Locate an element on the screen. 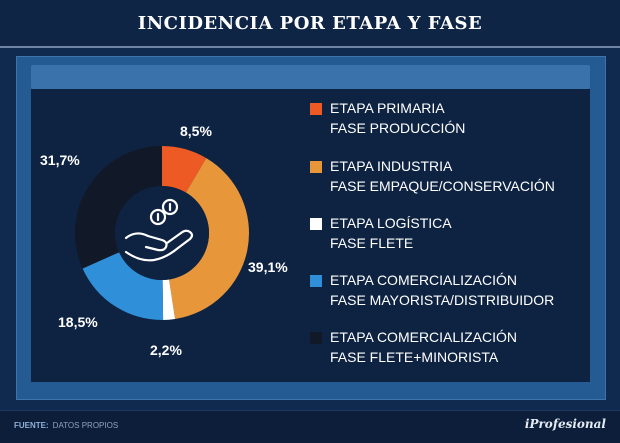 This screenshot has height=443, width=620. legend-item: ETAPA LOGÍSTICA FASE FLETE is located at coordinates (455, 236).